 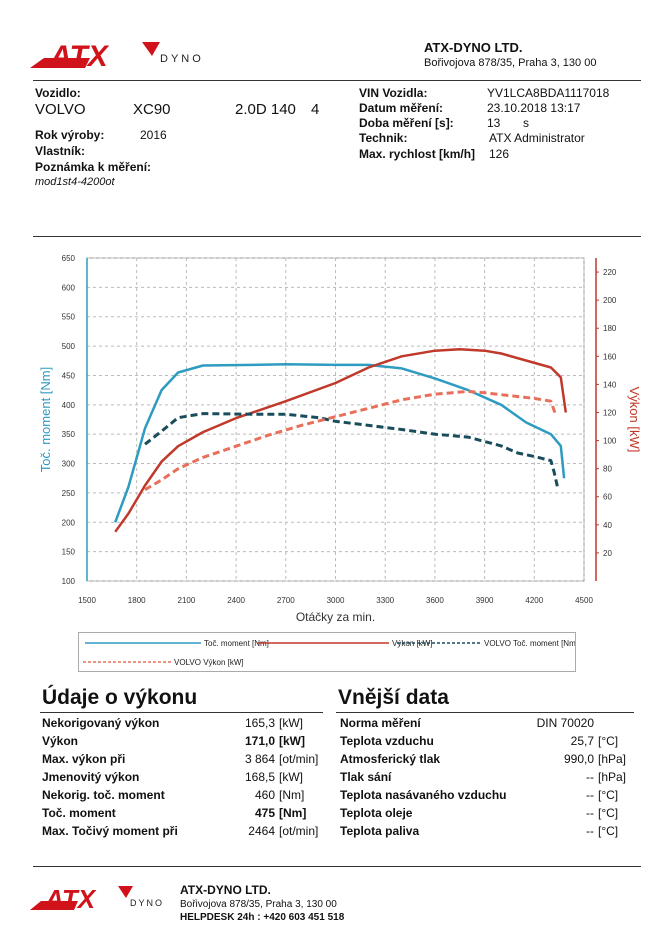 What do you see at coordinates (137, 600) in the screenshot?
I see `x-tick-label: 1800` at bounding box center [137, 600].